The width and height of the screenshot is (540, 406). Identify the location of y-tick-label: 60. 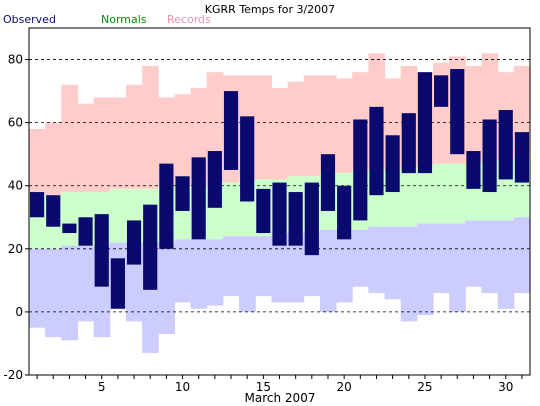
(15, 123).